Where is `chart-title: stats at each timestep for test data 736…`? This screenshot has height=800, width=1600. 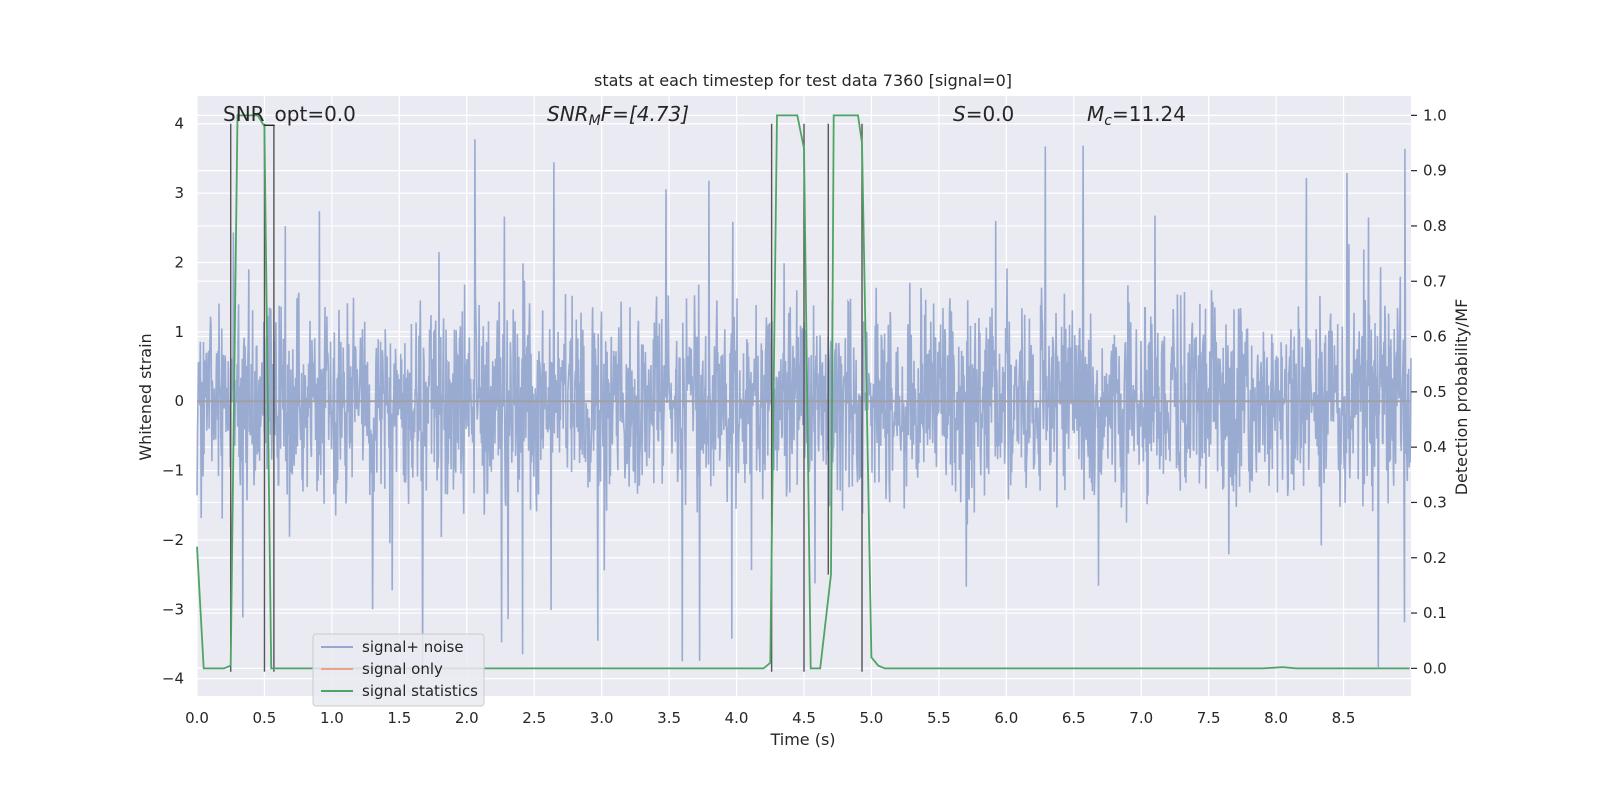
chart-title: stats at each timestep for test data 736… is located at coordinates (803, 80).